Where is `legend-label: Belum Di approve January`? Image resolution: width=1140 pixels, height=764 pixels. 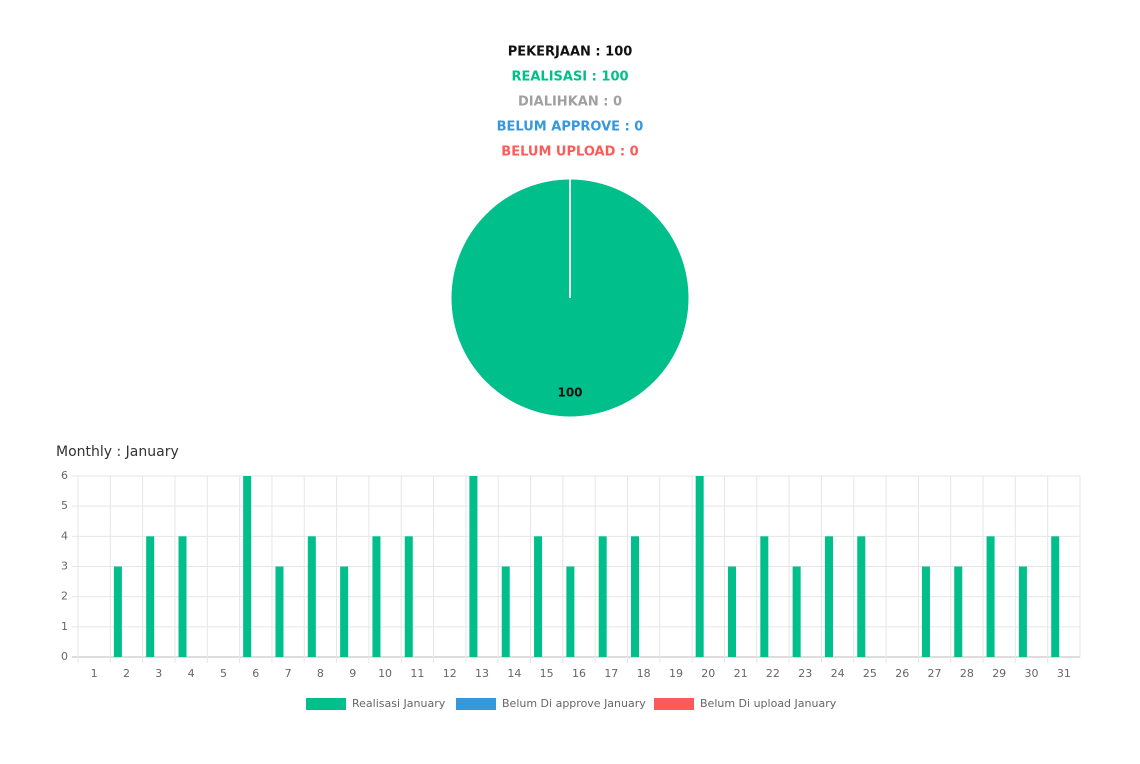
legend-label: Belum Di approve January is located at coordinates (574, 703).